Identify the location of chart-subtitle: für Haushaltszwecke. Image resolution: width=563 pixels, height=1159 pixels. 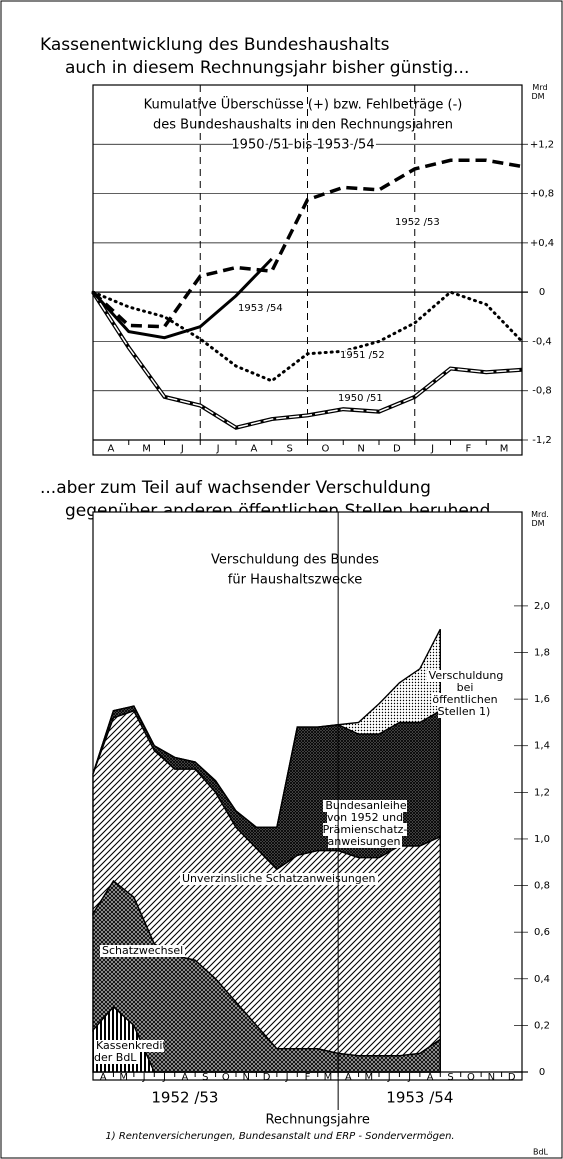
(295, 580).